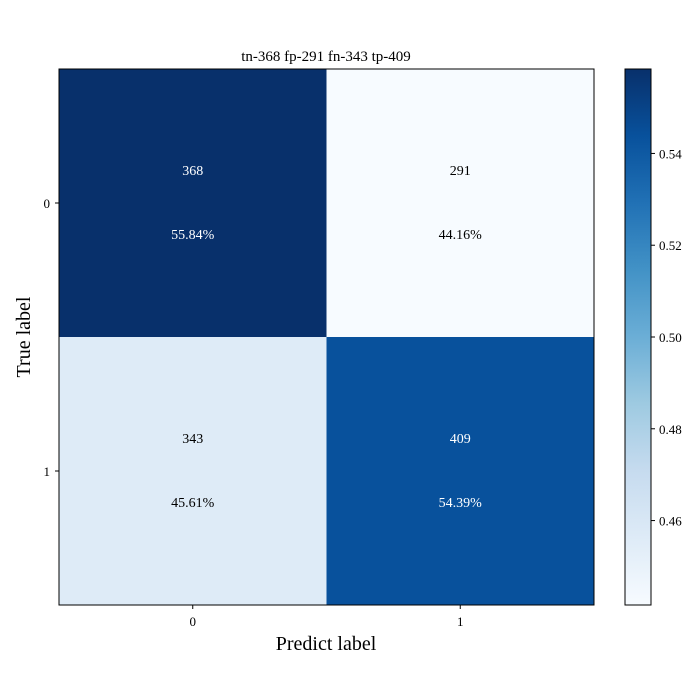  Describe the element at coordinates (192, 439) in the screenshot. I see `cell-count-r1-c0: 343` at that location.